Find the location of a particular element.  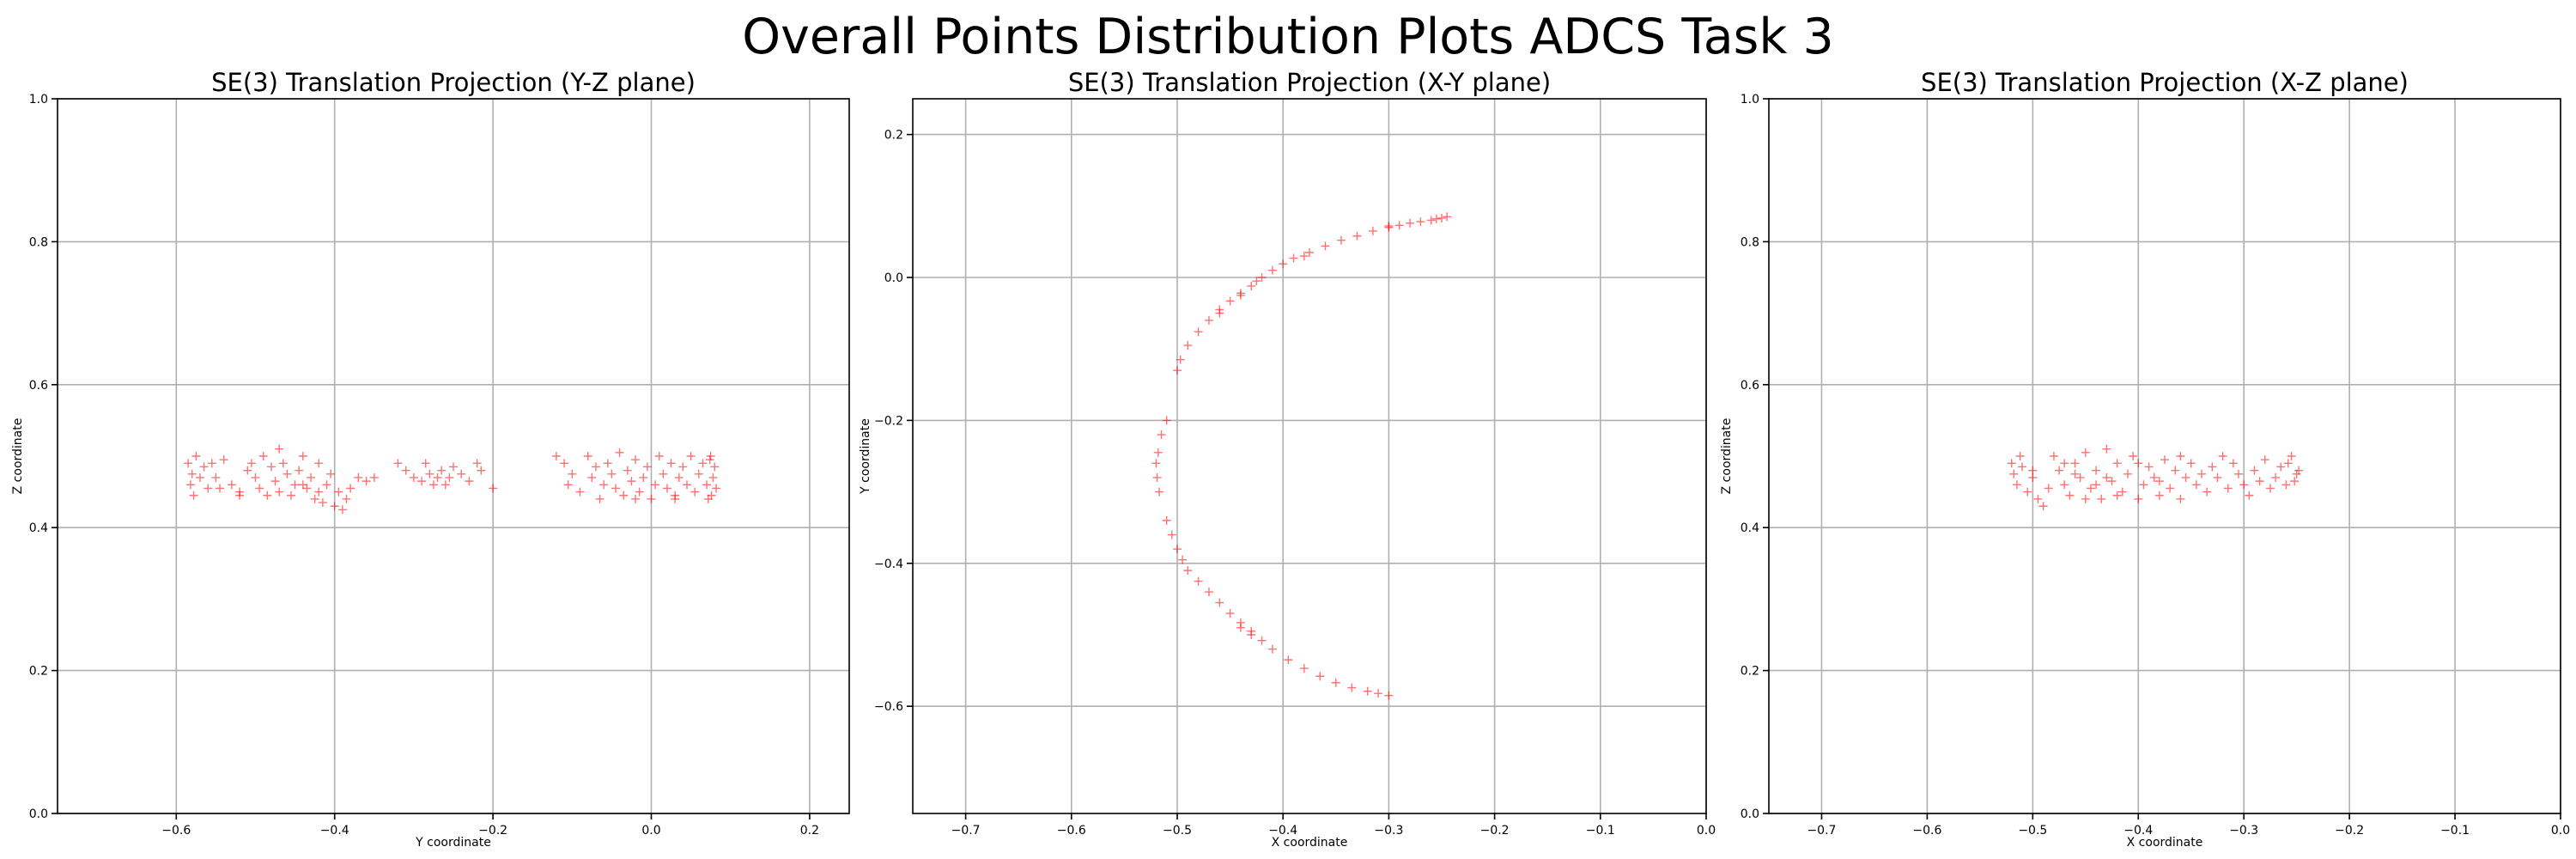

xz-panel-title: SE(3) Translation Projection (X-Z plane) is located at coordinates (2165, 83).